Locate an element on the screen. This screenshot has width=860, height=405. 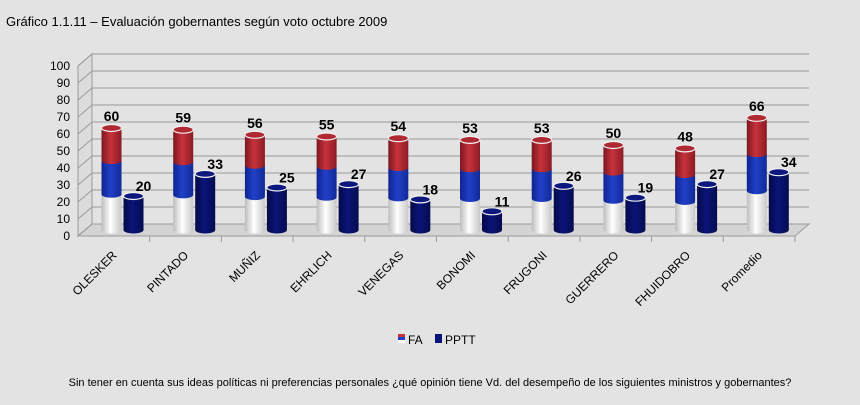
y-tick-label: 70 is located at coordinates (64, 117).